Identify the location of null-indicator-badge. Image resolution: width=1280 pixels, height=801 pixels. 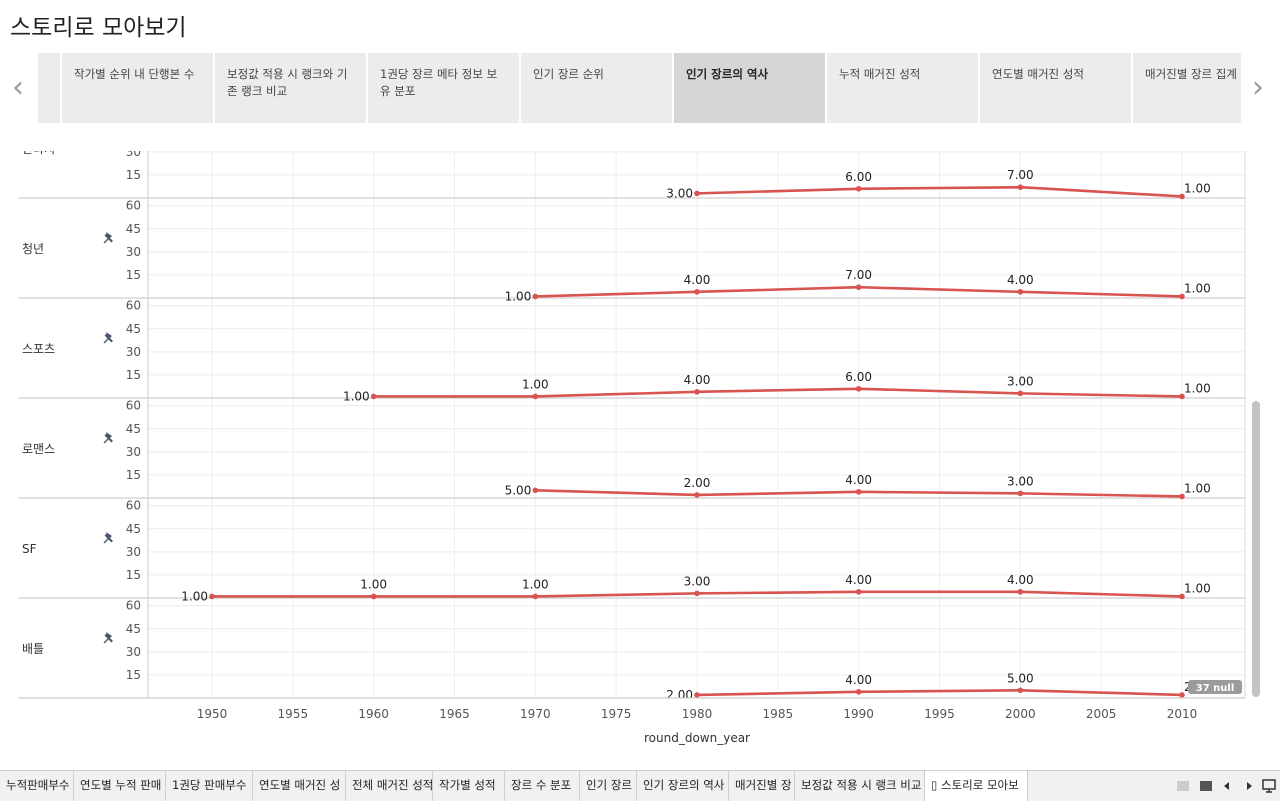
(1215, 687).